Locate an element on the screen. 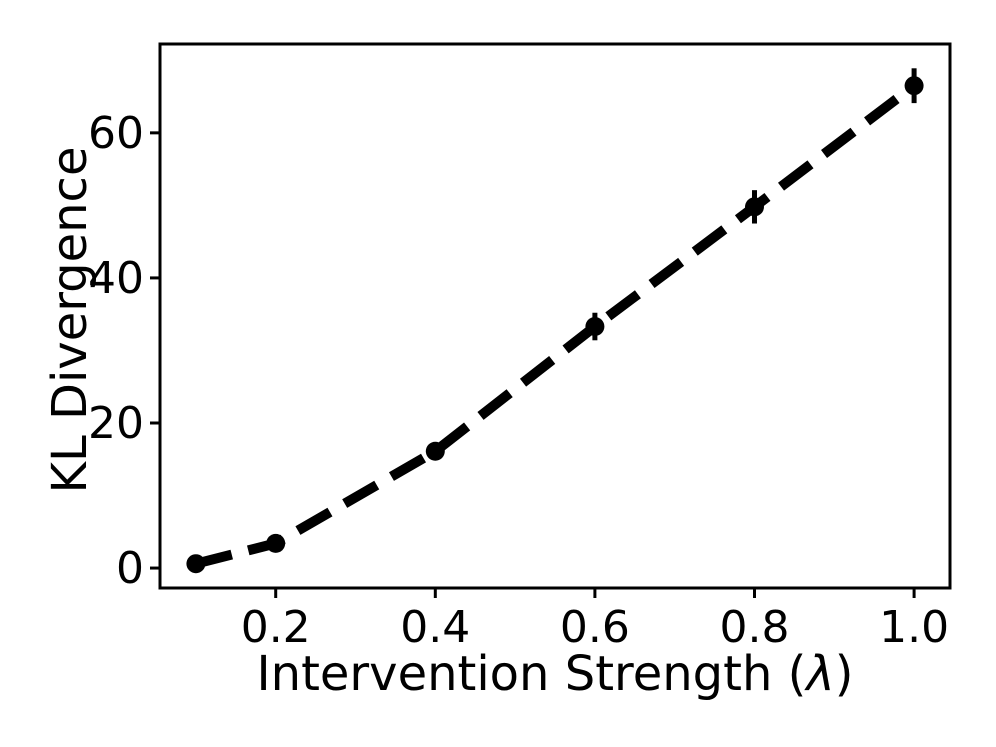  x-axis-label-text: Intervention Strength ( is located at coordinates (532, 674).